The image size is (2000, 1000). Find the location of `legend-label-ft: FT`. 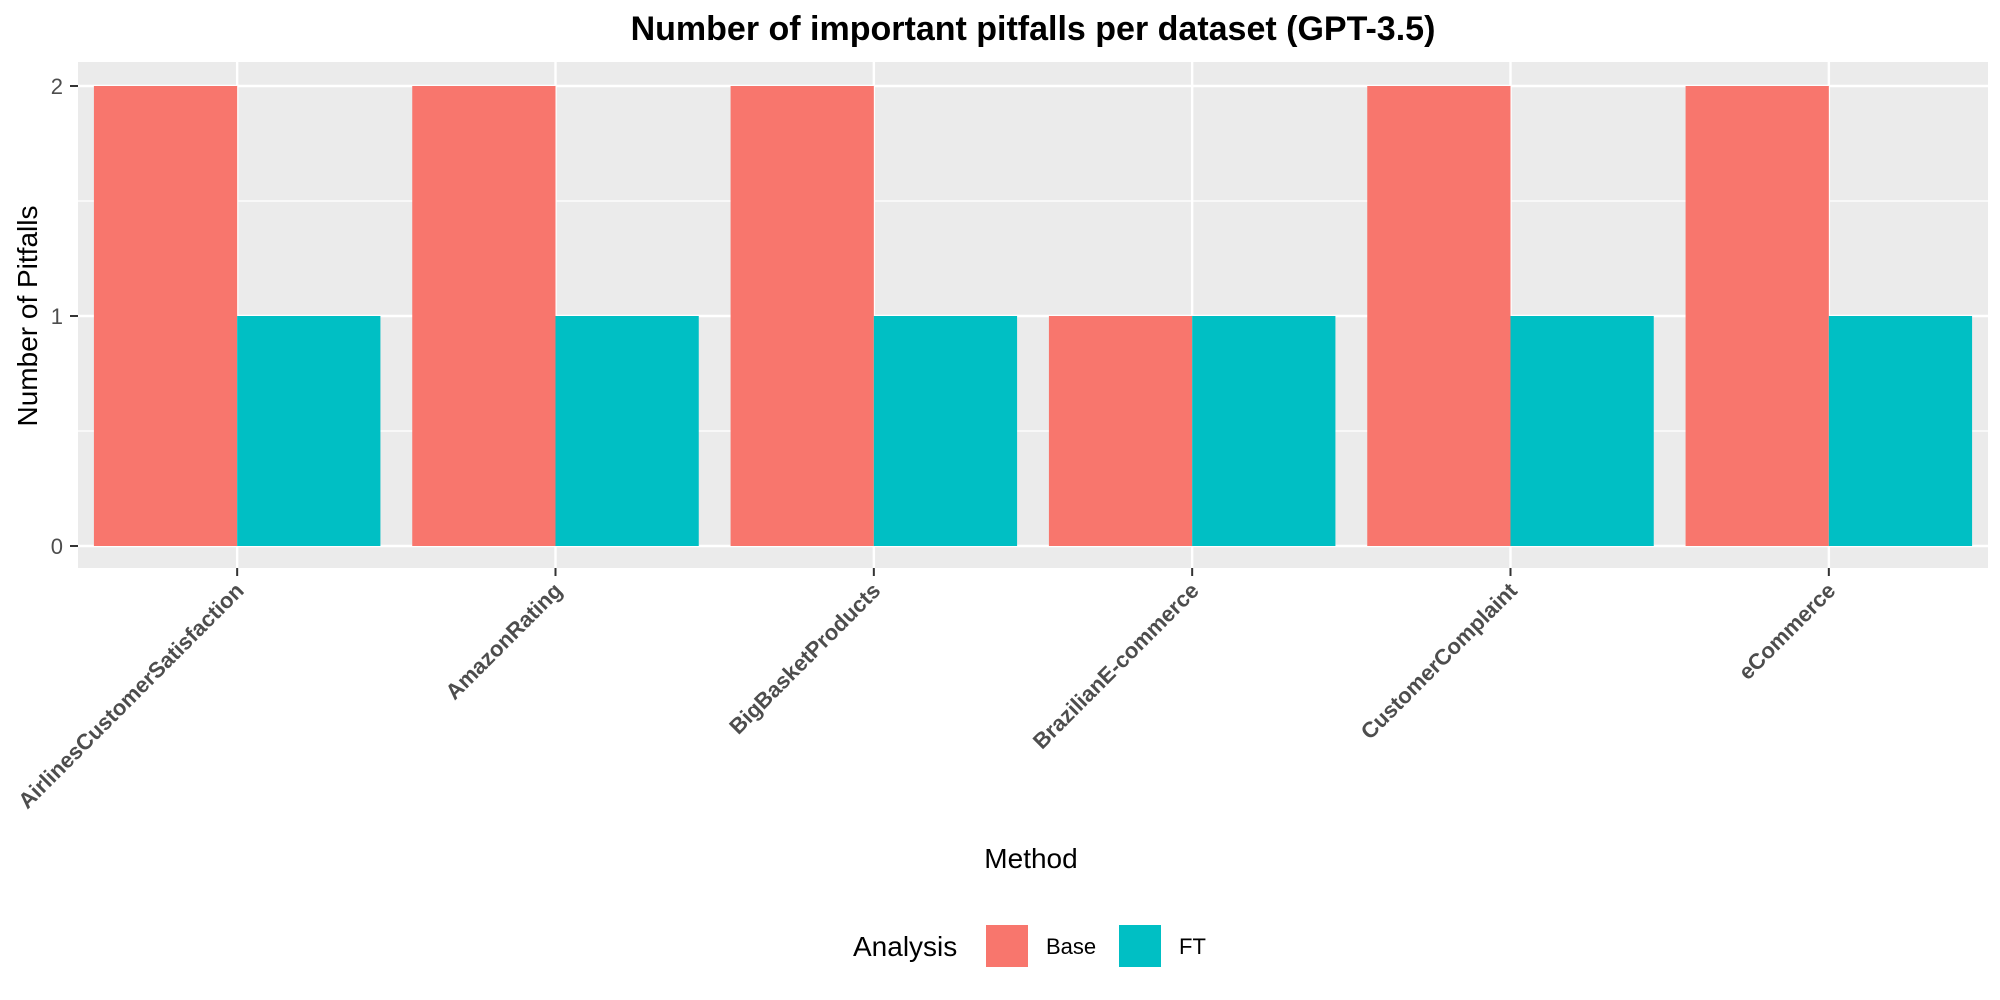

legend-label-ft: FT is located at coordinates (1192, 946).